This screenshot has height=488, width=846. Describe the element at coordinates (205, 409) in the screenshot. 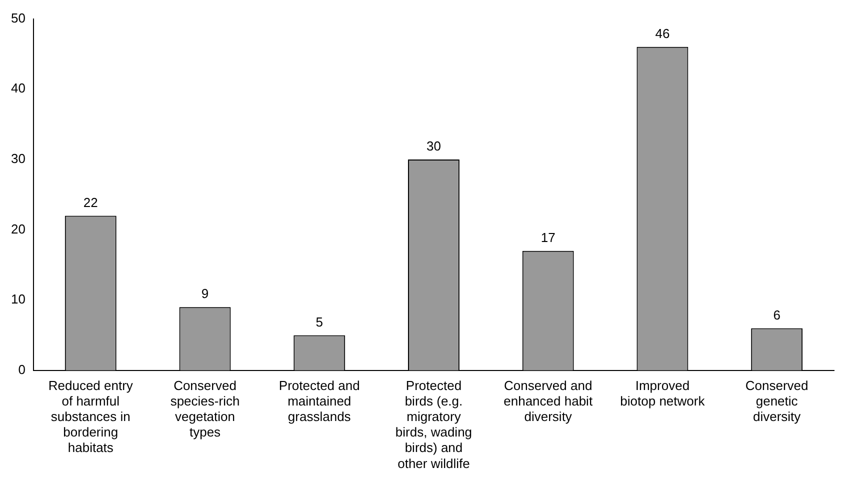

I see `x-tick-label: Conserved species-rich vegetation types` at that location.